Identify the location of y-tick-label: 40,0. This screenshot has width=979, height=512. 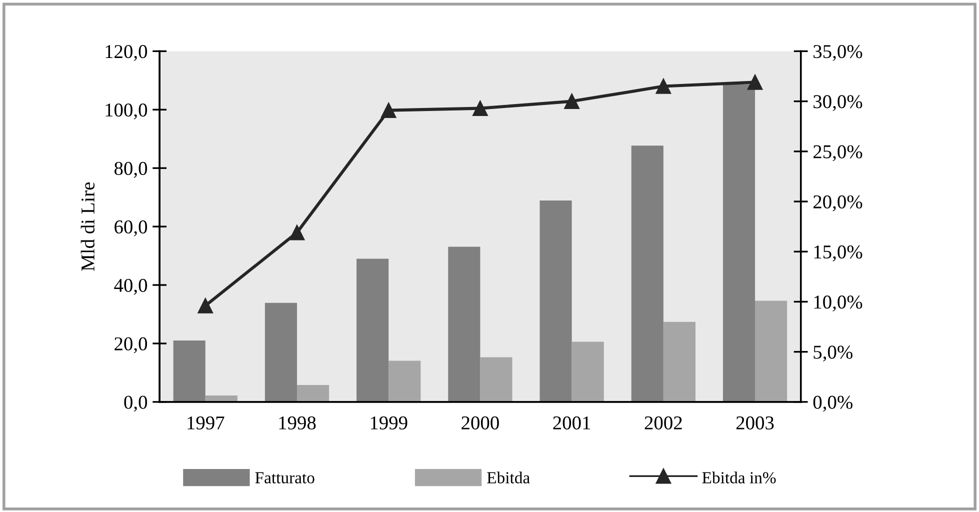
(131, 286).